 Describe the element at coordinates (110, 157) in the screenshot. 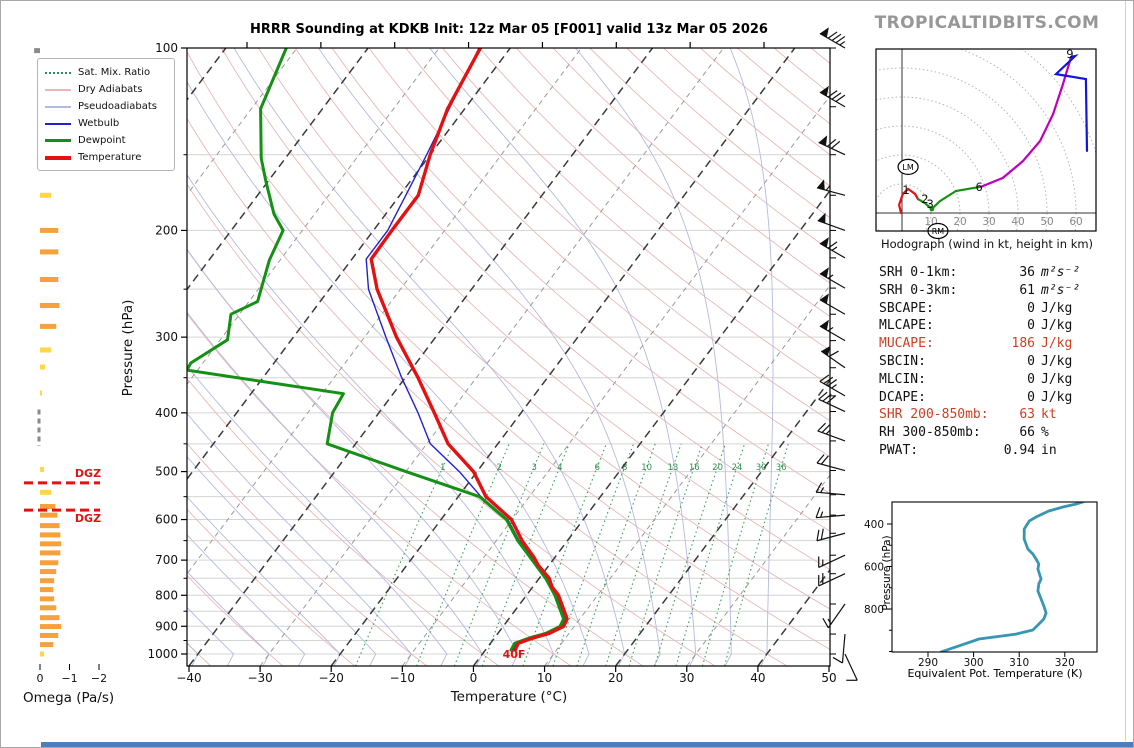

I see `legend-label: Temperature` at that location.